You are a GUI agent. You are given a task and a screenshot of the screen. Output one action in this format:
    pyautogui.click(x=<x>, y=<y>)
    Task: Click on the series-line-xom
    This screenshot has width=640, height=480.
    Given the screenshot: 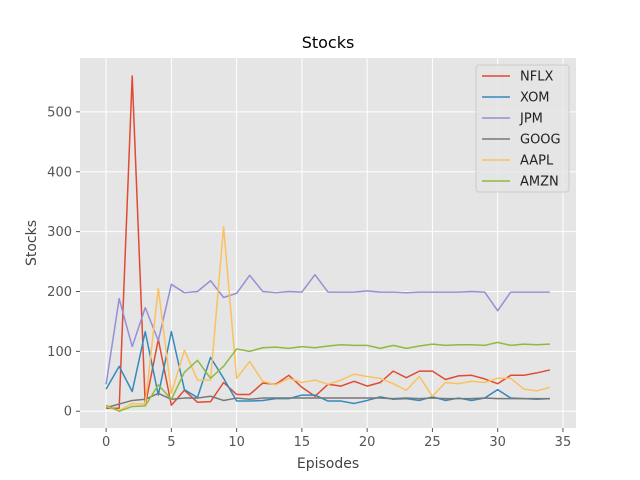 What is the action you would take?
    pyautogui.click(x=327, y=367)
    